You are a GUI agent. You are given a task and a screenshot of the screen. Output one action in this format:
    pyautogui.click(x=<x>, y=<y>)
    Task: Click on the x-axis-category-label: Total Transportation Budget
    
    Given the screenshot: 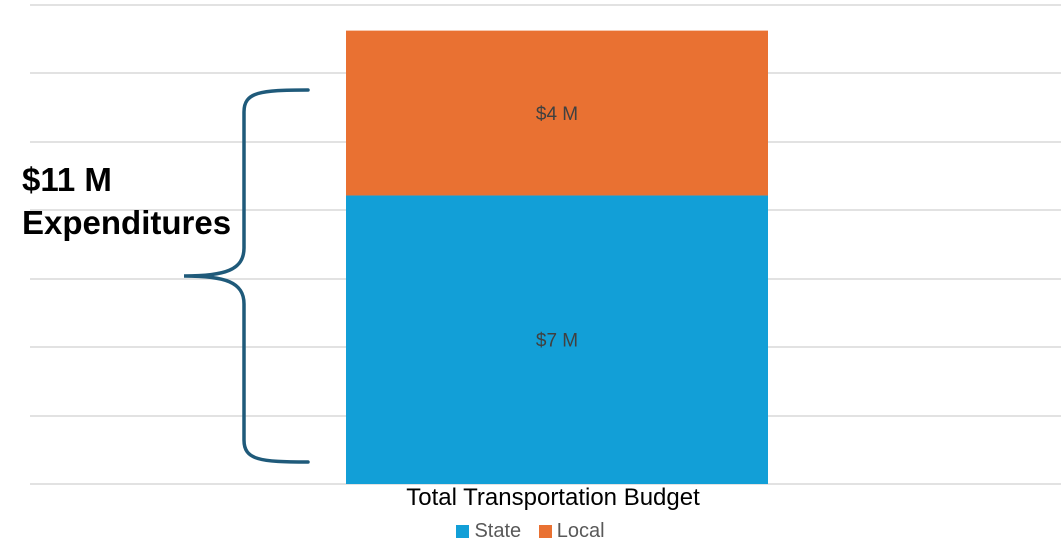 What is the action you would take?
    pyautogui.click(x=553, y=497)
    